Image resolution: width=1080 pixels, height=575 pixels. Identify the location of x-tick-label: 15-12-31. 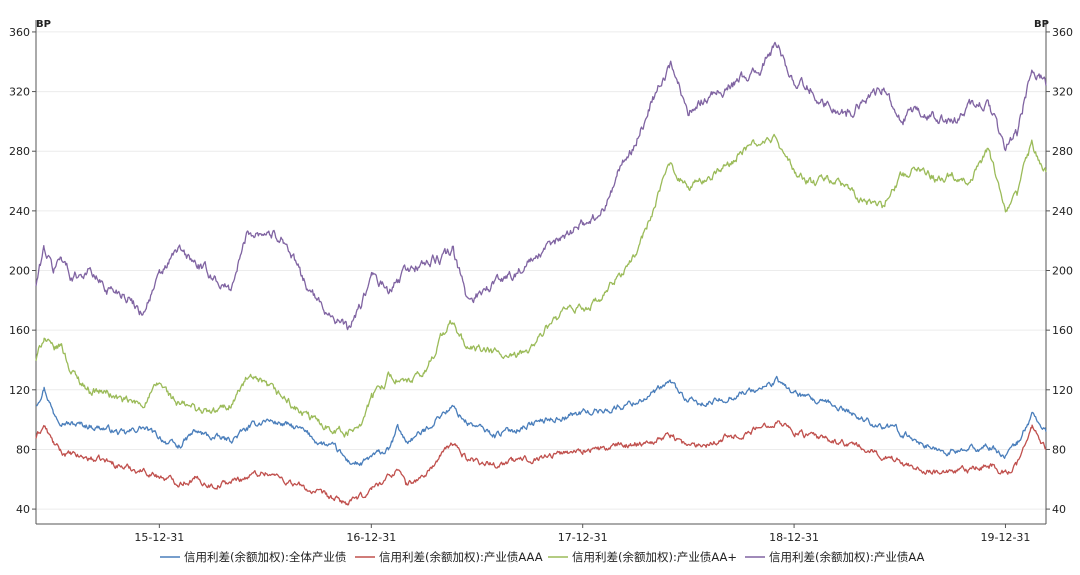
(159, 537).